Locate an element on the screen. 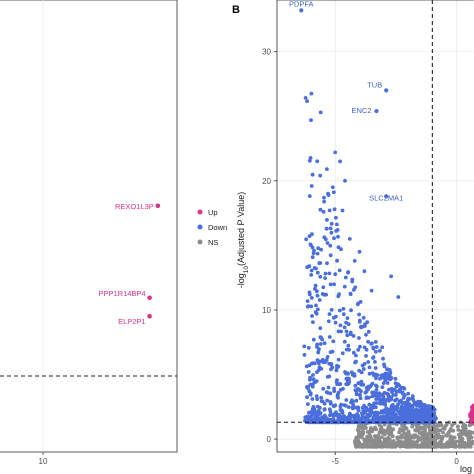 The height and width of the screenshot is (474, 474). panel-b-ytick-label: 0 is located at coordinates (269, 439).